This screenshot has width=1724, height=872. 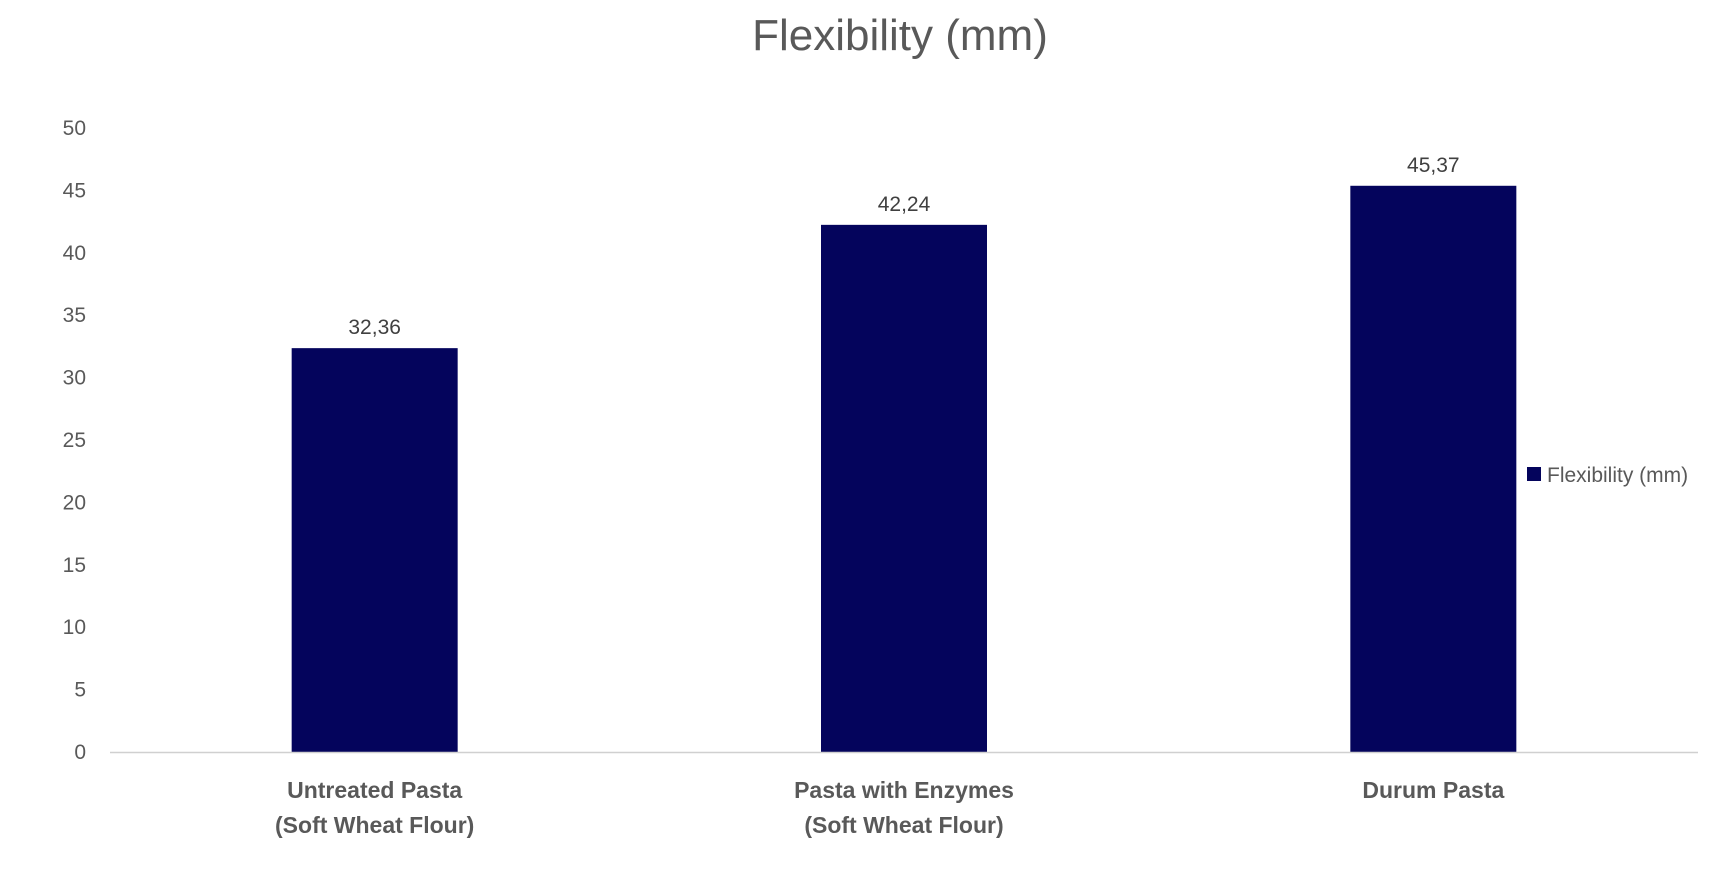 What do you see at coordinates (904, 790) in the screenshot?
I see `x-category-label-line: Pasta with Enzymes` at bounding box center [904, 790].